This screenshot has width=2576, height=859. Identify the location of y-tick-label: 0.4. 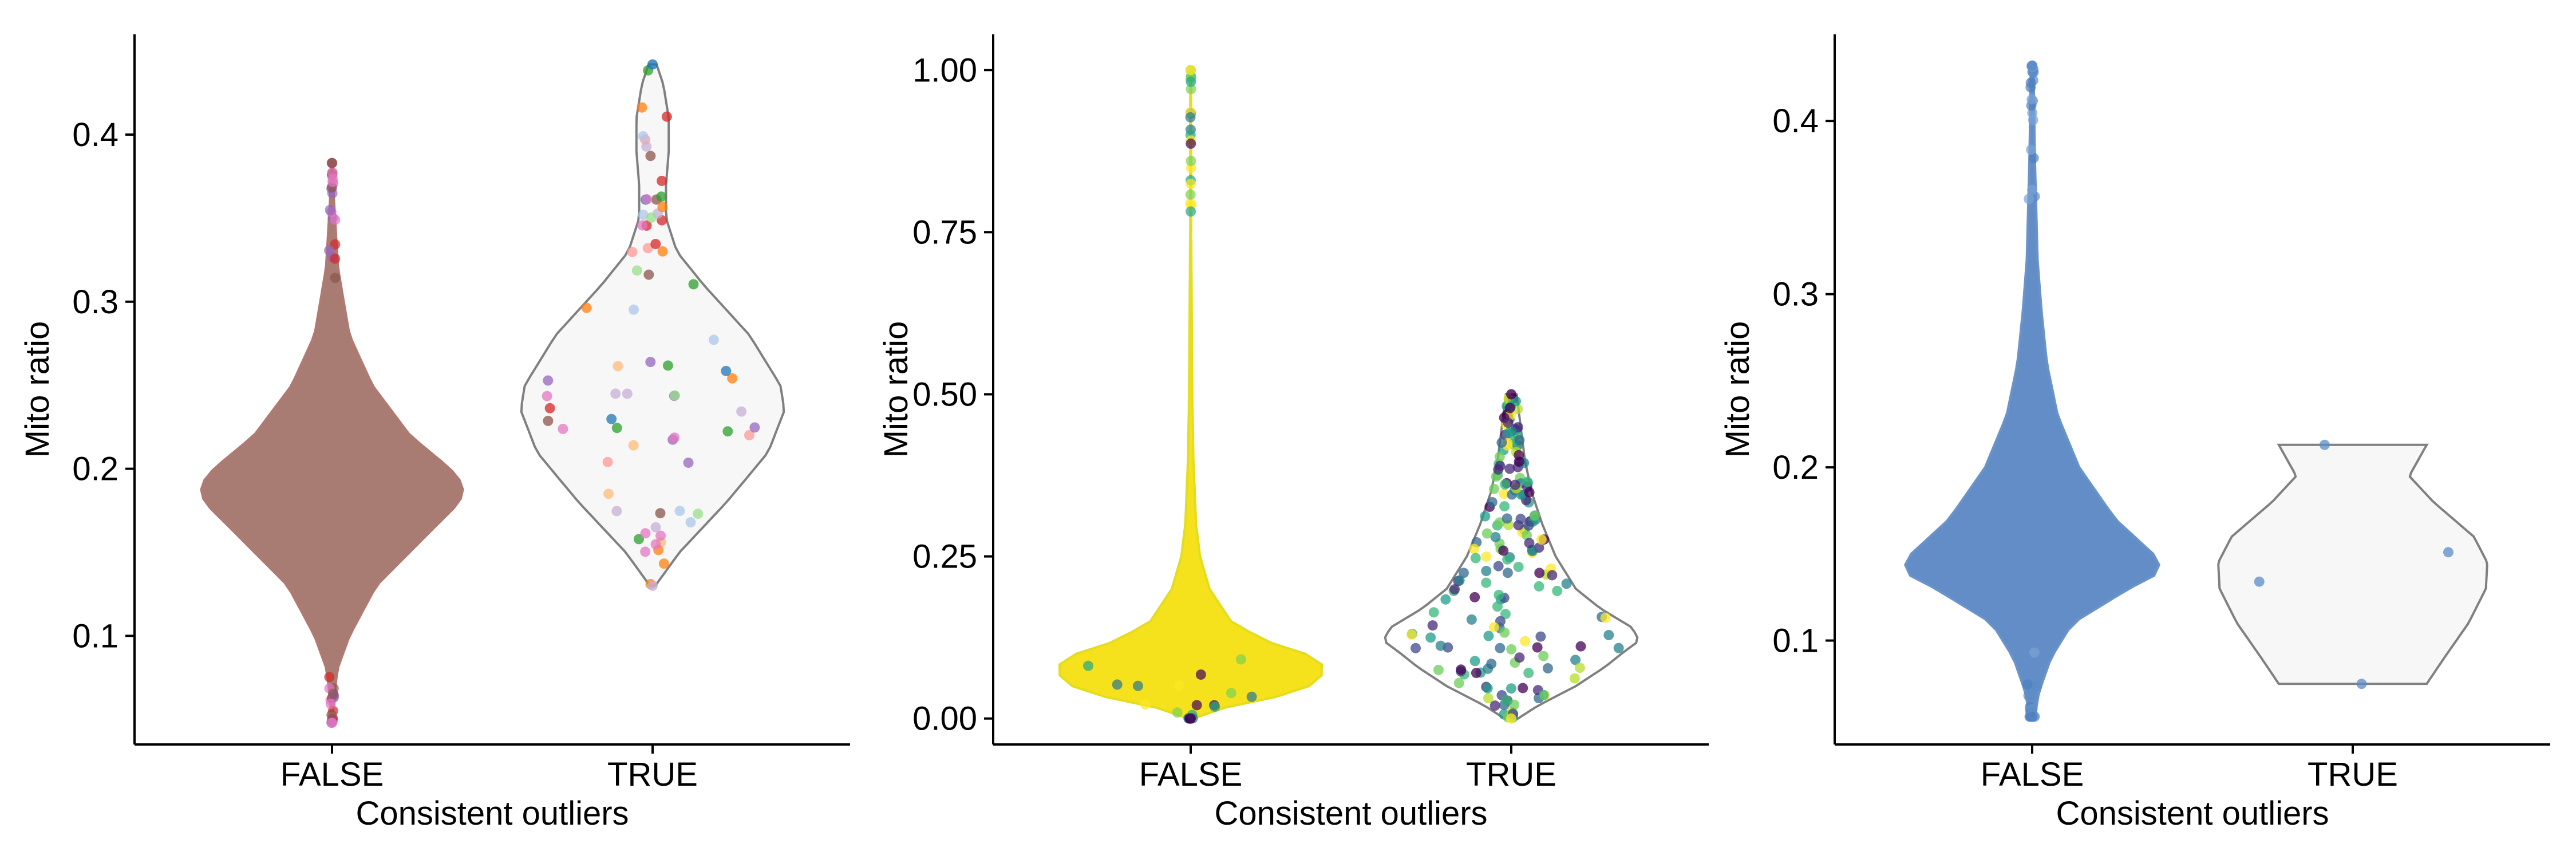
(1795, 121).